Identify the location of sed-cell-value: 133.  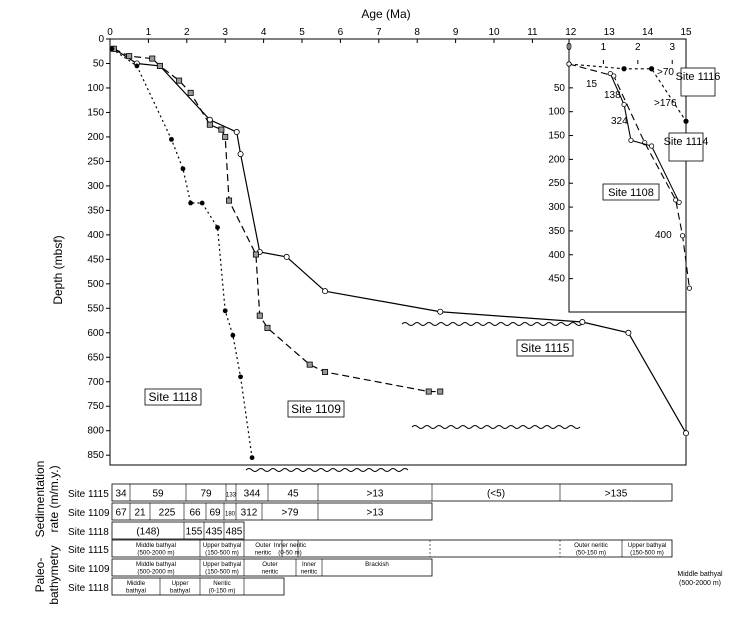
(231, 496).